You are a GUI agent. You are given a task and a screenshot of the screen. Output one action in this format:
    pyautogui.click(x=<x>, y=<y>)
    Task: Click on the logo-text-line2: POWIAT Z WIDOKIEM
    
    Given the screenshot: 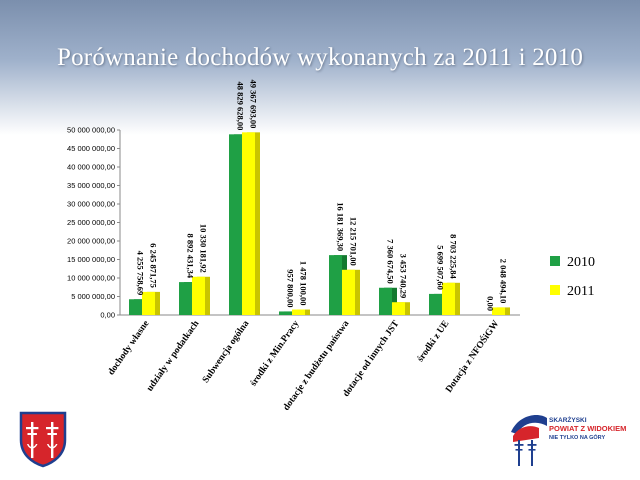 What is the action you would take?
    pyautogui.click(x=587, y=428)
    